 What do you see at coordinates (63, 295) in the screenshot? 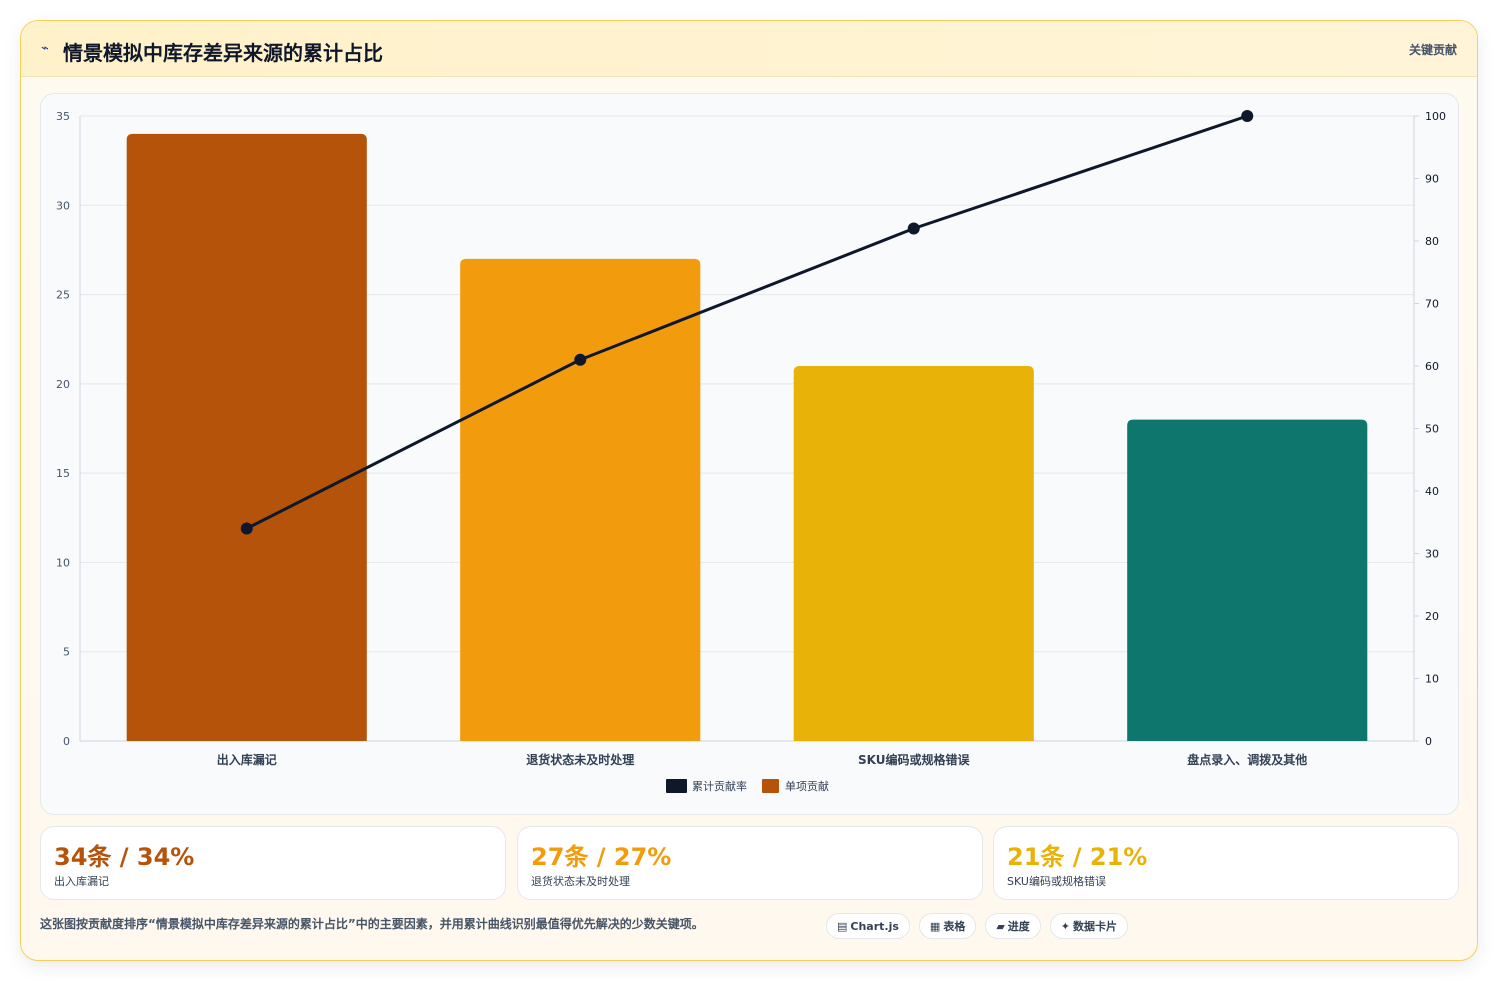
I see `y-left-tick-label: 25` at bounding box center [63, 295].